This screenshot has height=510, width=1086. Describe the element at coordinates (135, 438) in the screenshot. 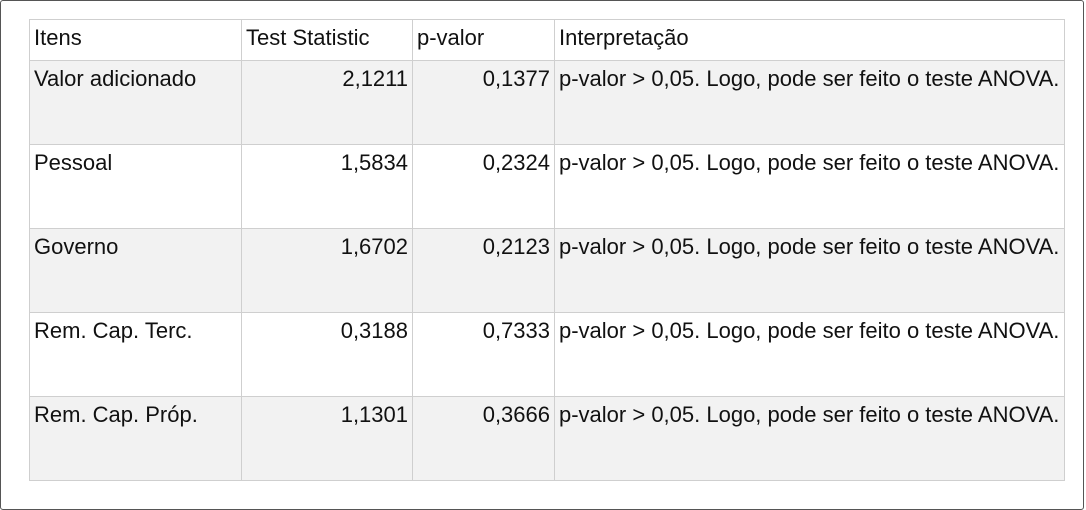

I see `cell-item: Rem. Cap. Próp.` at that location.